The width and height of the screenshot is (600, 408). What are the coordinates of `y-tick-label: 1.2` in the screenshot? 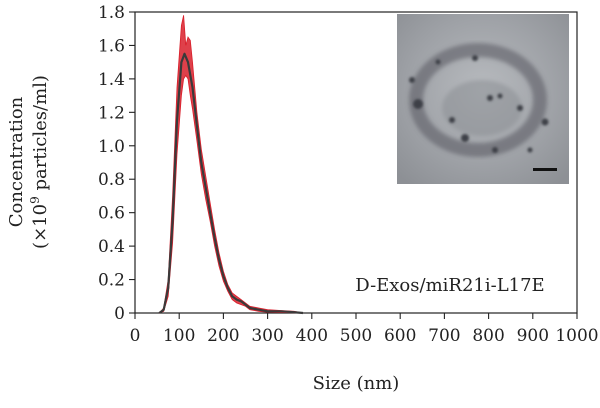 It's located at (111, 113).